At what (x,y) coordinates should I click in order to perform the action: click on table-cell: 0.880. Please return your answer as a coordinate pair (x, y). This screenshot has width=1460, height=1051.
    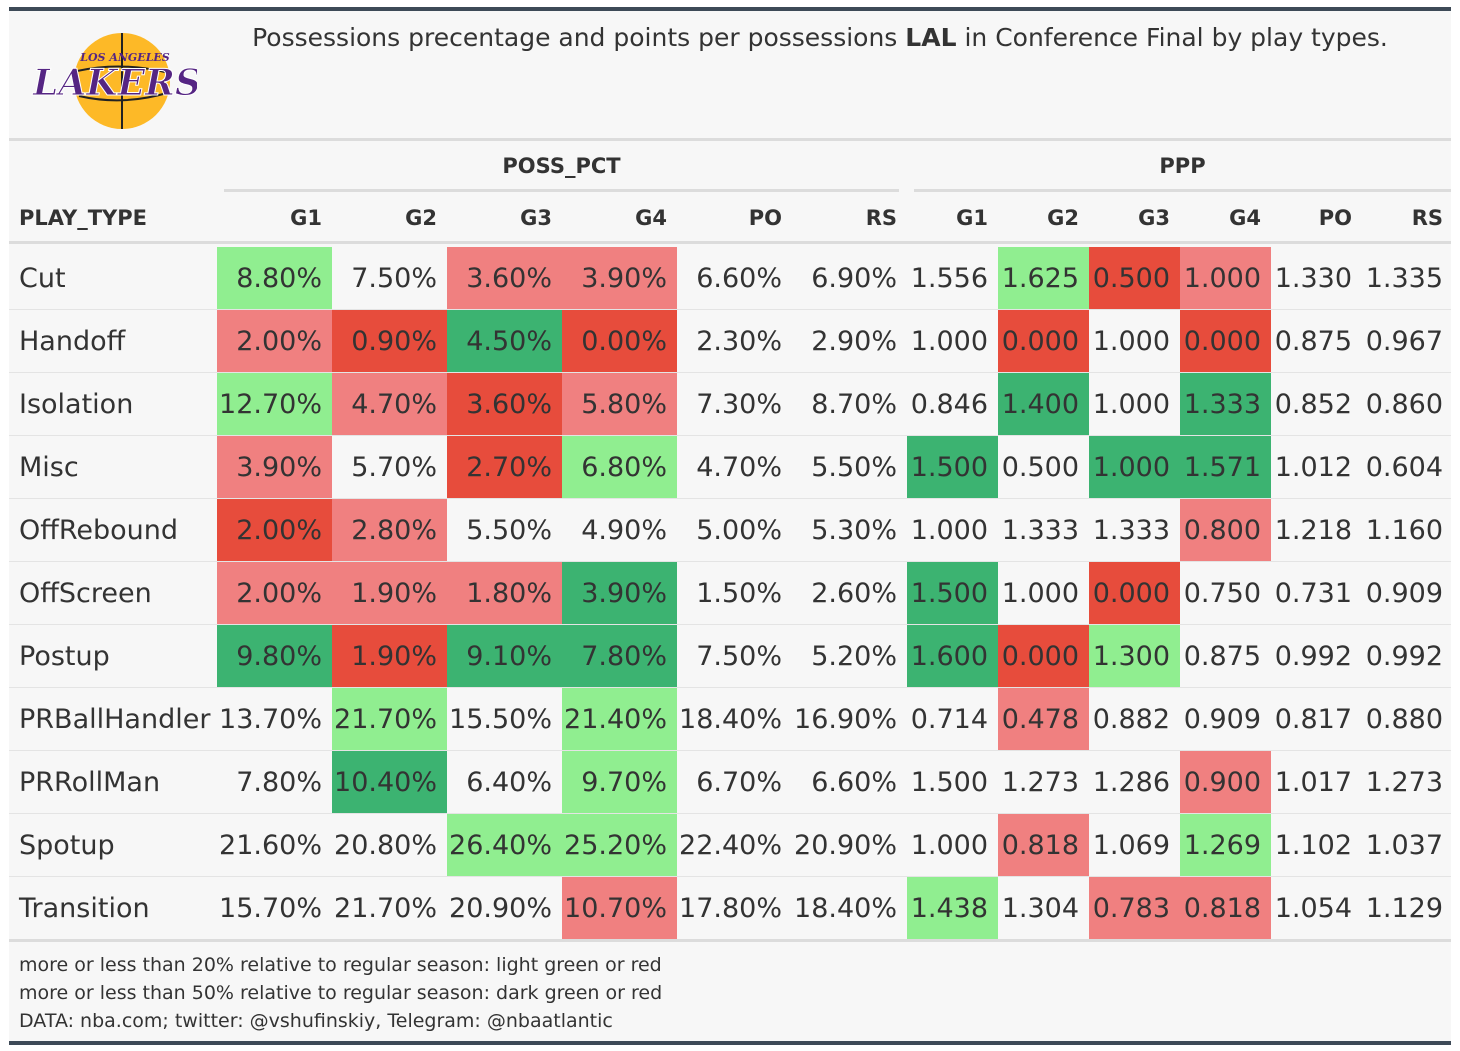
    Looking at the image, I should click on (1404, 719).